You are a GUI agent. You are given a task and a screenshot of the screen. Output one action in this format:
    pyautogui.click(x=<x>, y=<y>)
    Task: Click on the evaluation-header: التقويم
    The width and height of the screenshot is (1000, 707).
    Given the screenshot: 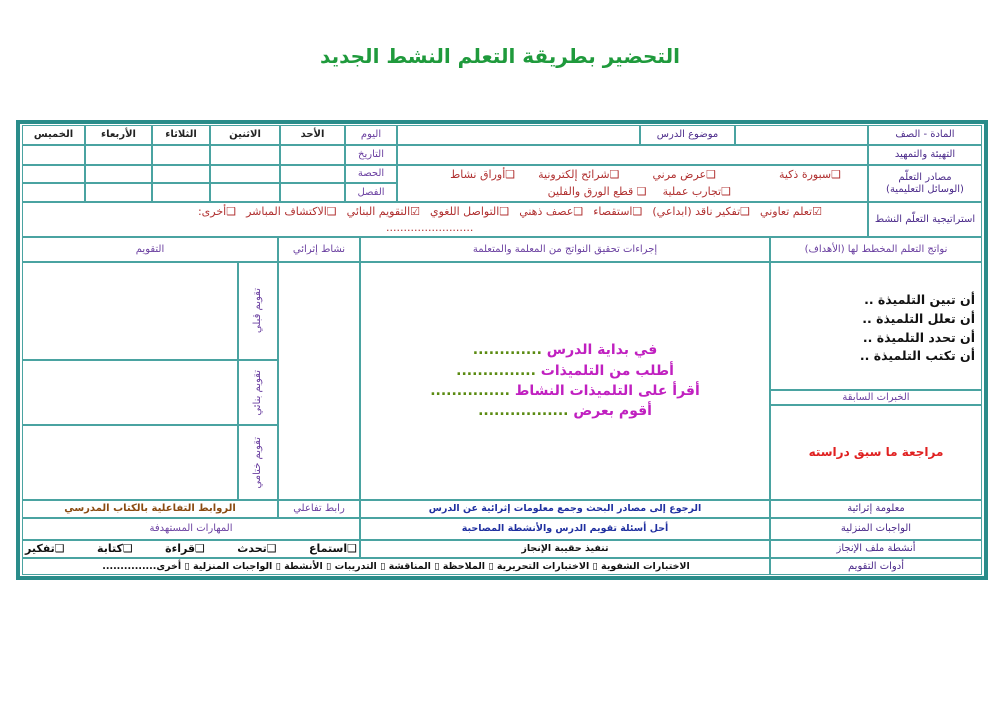 What is the action you would take?
    pyautogui.click(x=150, y=249)
    